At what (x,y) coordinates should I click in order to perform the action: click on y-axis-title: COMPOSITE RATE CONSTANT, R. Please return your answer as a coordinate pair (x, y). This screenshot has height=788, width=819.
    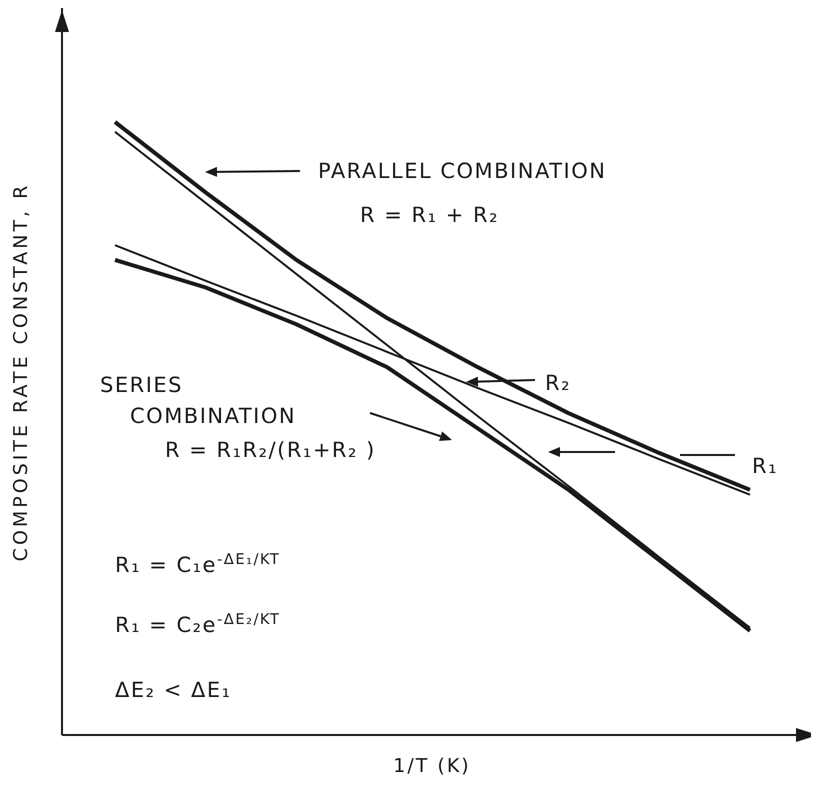
    Looking at the image, I should click on (21, 372).